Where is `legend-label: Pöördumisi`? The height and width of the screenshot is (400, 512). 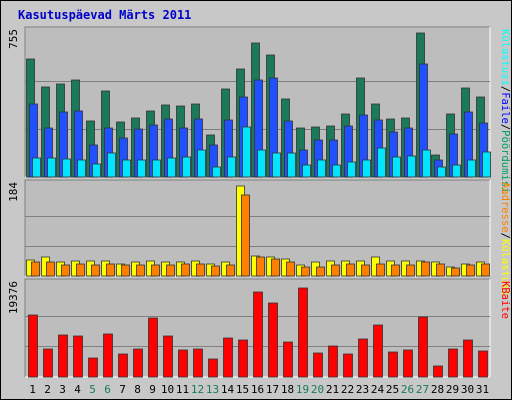 legend-label: Pöördumisi is located at coordinates (505, 161).